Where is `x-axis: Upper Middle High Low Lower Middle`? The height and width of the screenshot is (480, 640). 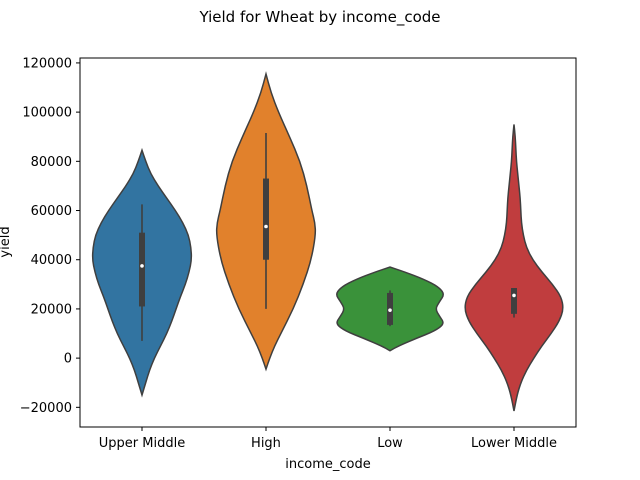 x-axis: Upper Middle High Low Lower Middle is located at coordinates (328, 439).